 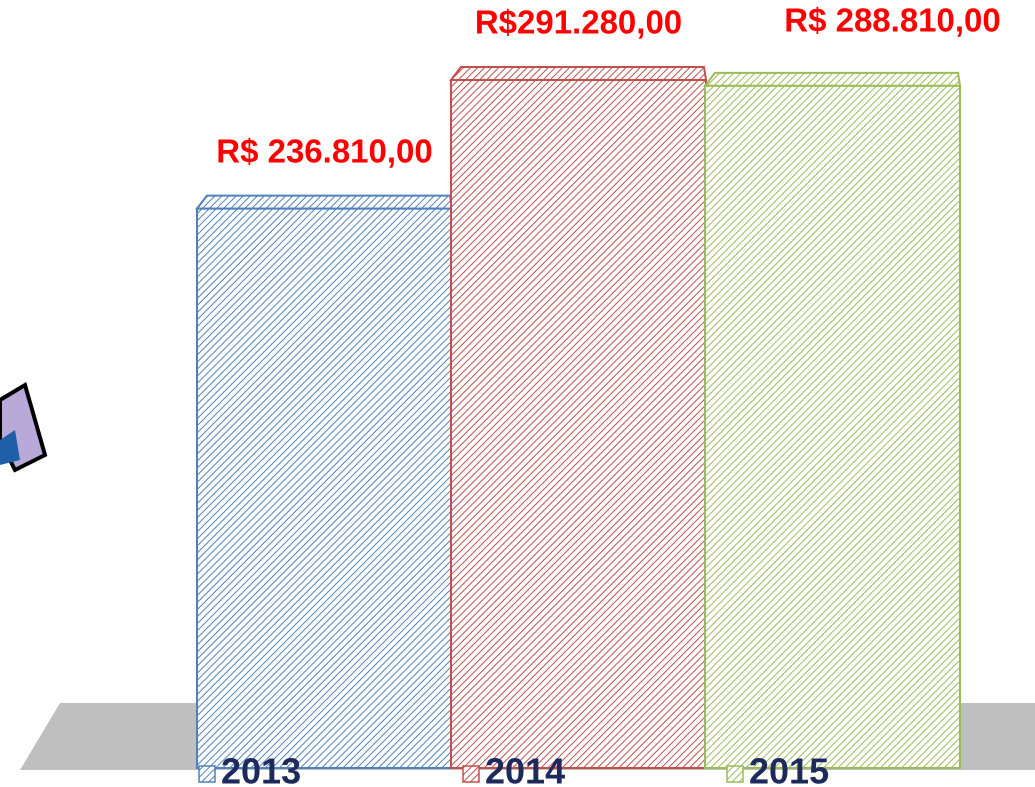 I want to click on value-label: R$ 236.810,00, so click(x=324, y=150).